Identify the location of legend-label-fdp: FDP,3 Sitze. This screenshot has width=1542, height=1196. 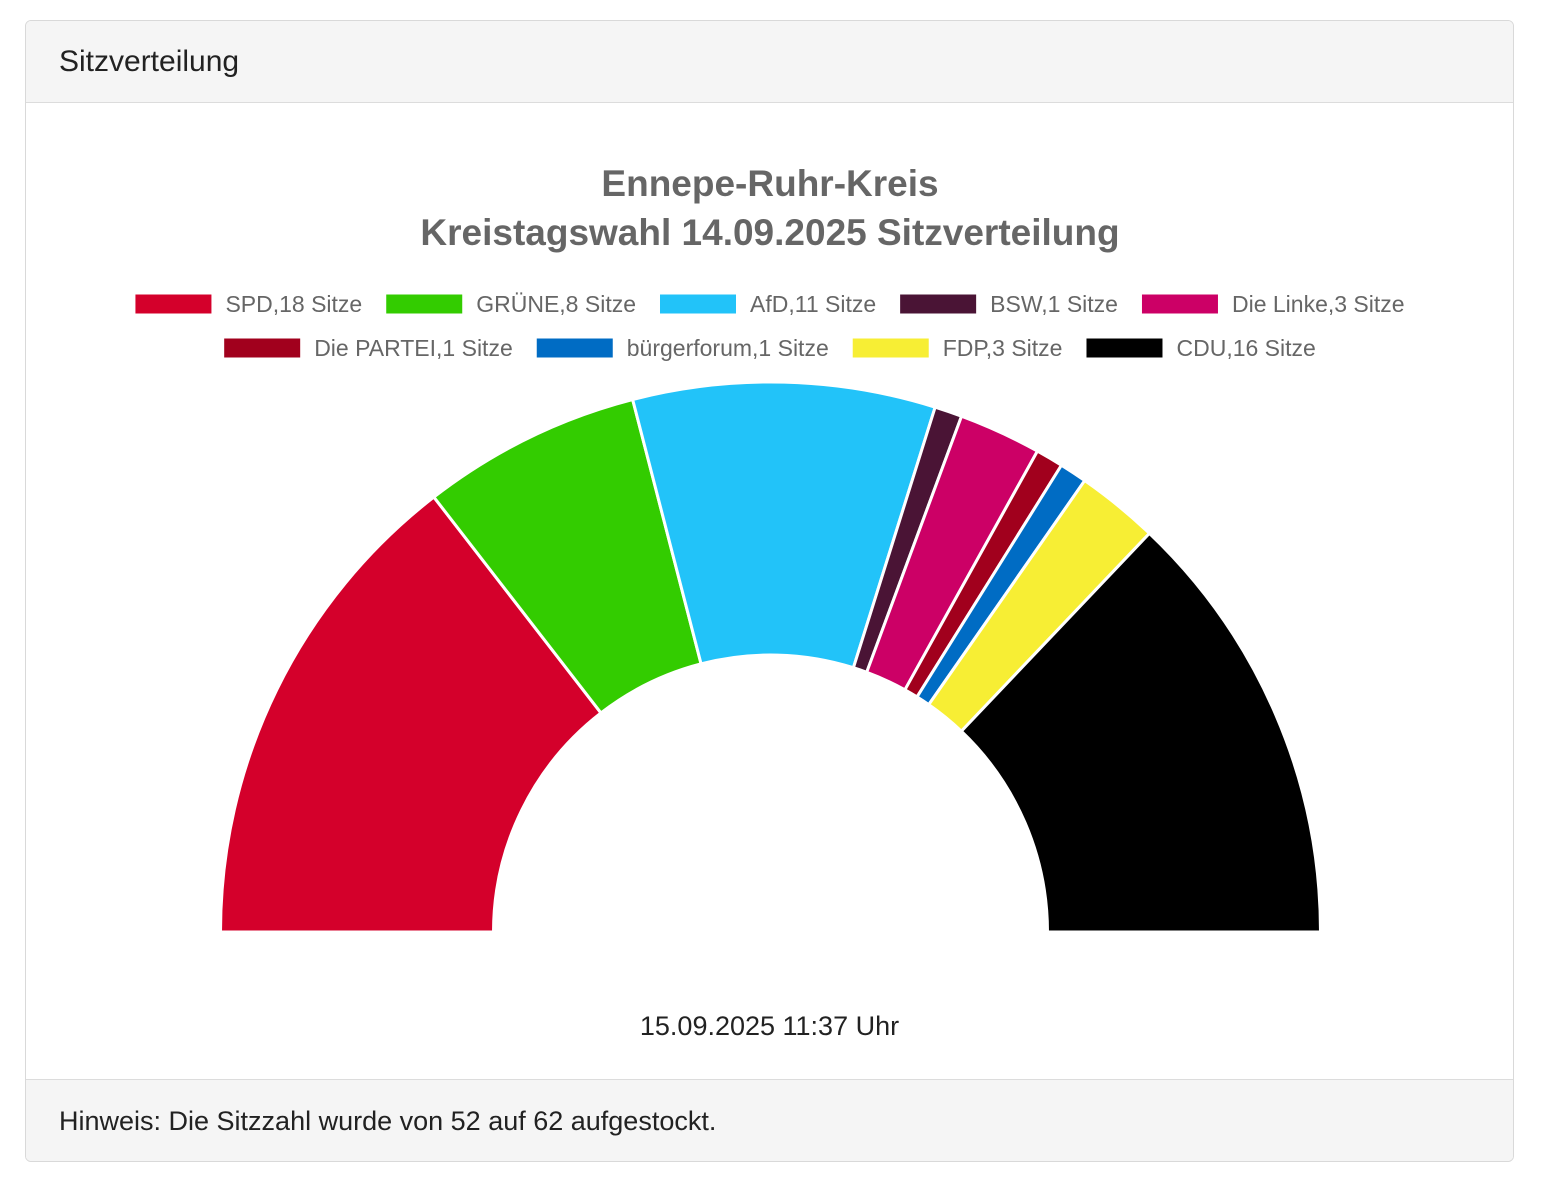
(1003, 348).